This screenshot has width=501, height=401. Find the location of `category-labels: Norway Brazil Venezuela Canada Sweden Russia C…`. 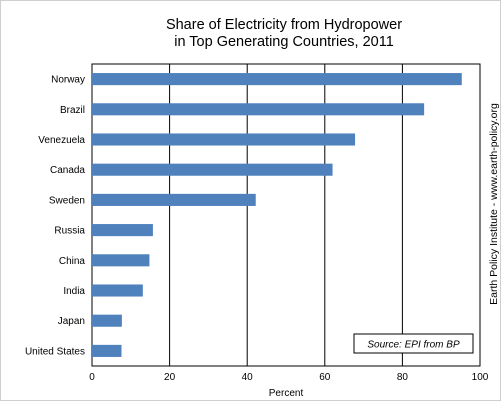

category-labels: Norway Brazil Venezuela Canada Sweden Russia C… is located at coordinates (55, 216).